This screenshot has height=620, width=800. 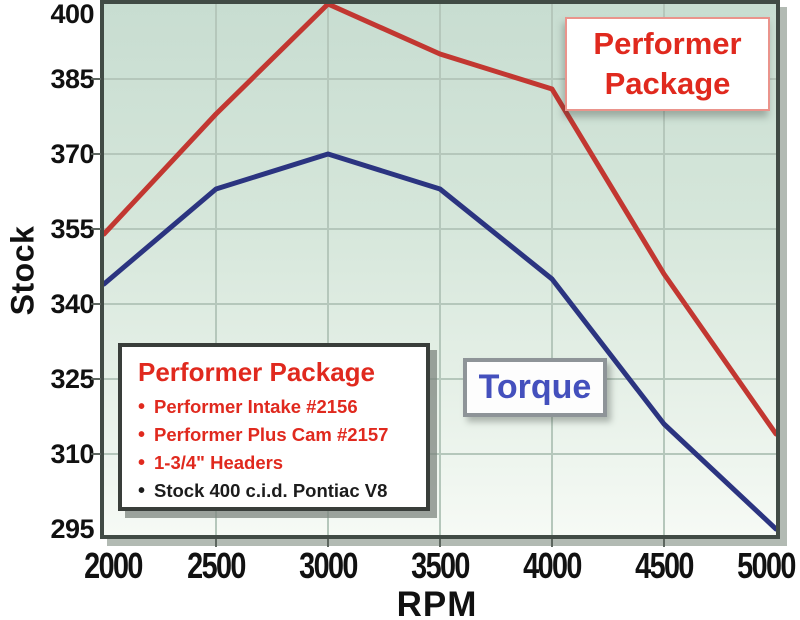 I want to click on legend-item-text: Performer Intake #2156, so click(x=256, y=406).